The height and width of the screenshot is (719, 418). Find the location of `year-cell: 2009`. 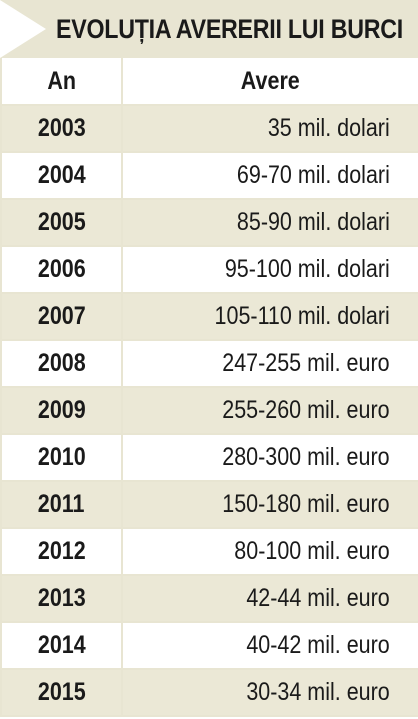

year-cell: 2009 is located at coordinates (61, 411).